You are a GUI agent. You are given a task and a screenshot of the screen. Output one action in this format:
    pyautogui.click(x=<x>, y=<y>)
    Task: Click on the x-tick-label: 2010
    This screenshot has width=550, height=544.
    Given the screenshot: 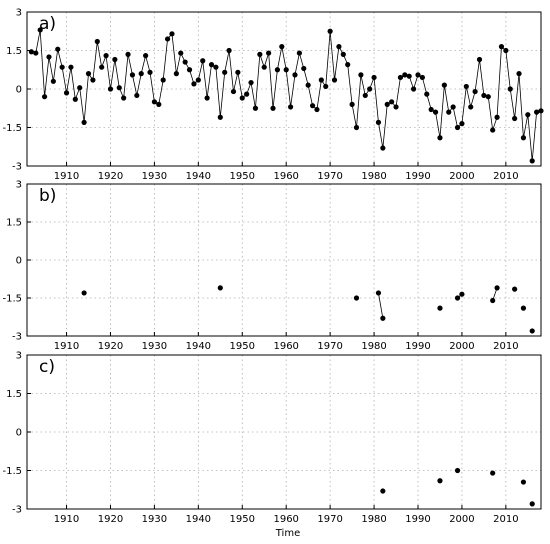 What is the action you would take?
    pyautogui.click(x=505, y=346)
    